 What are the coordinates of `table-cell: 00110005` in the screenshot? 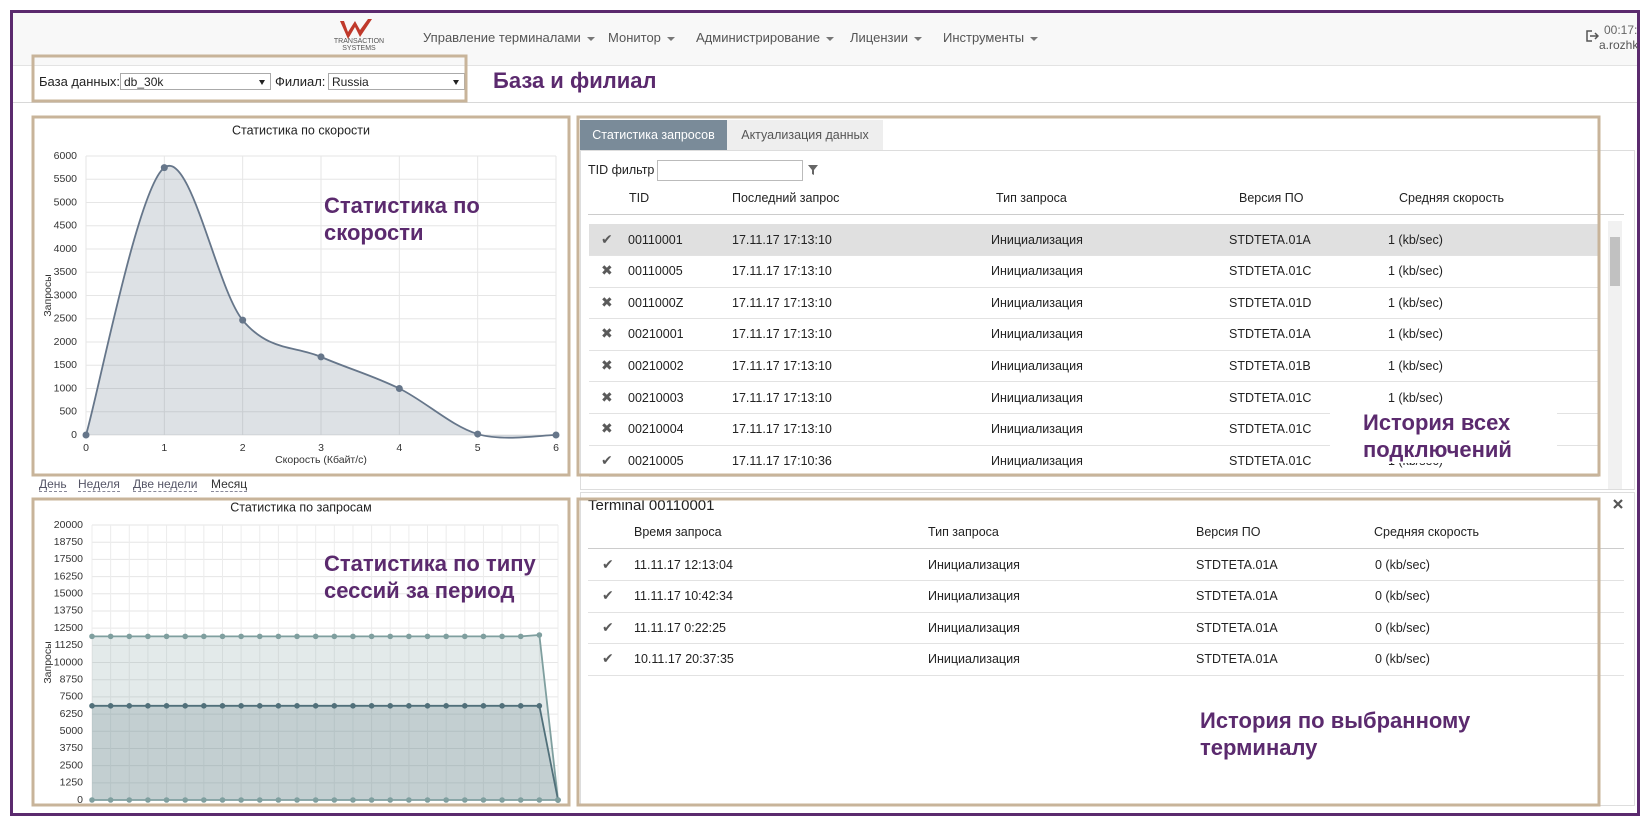 It's located at (655, 271).